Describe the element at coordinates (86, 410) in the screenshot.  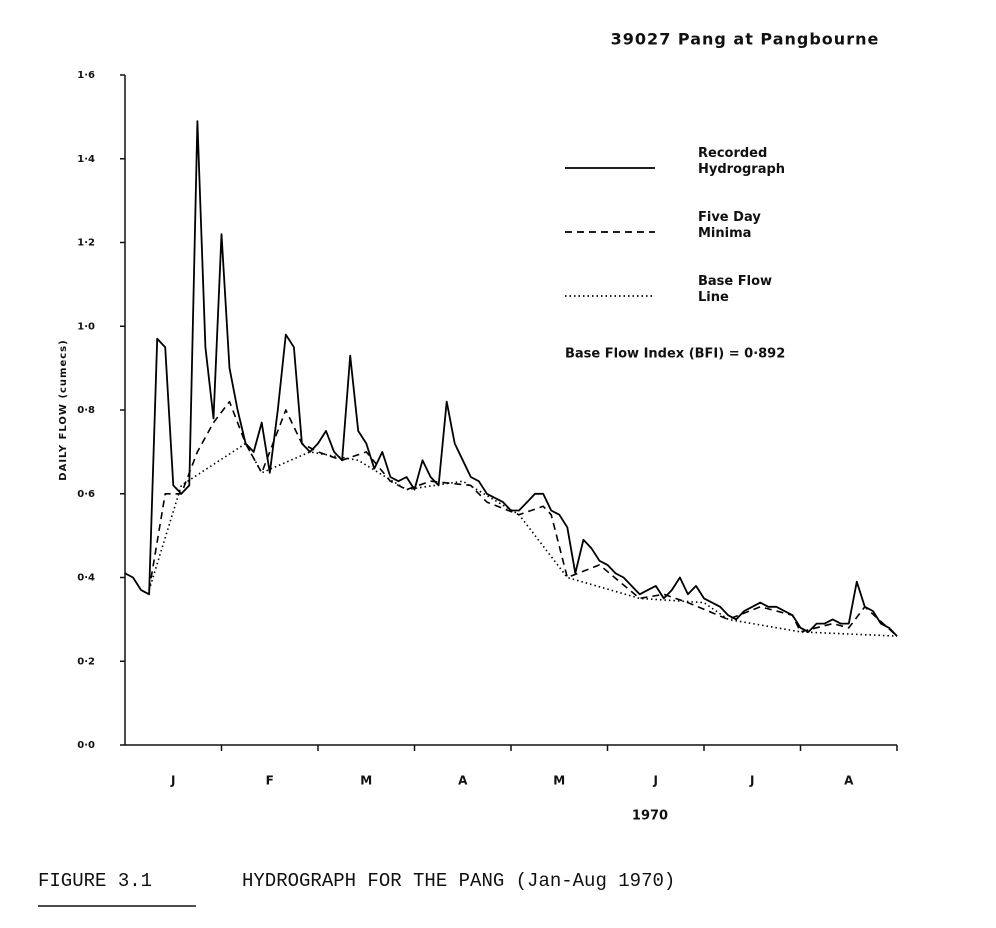
I see `y-tick-label: 0·8` at that location.